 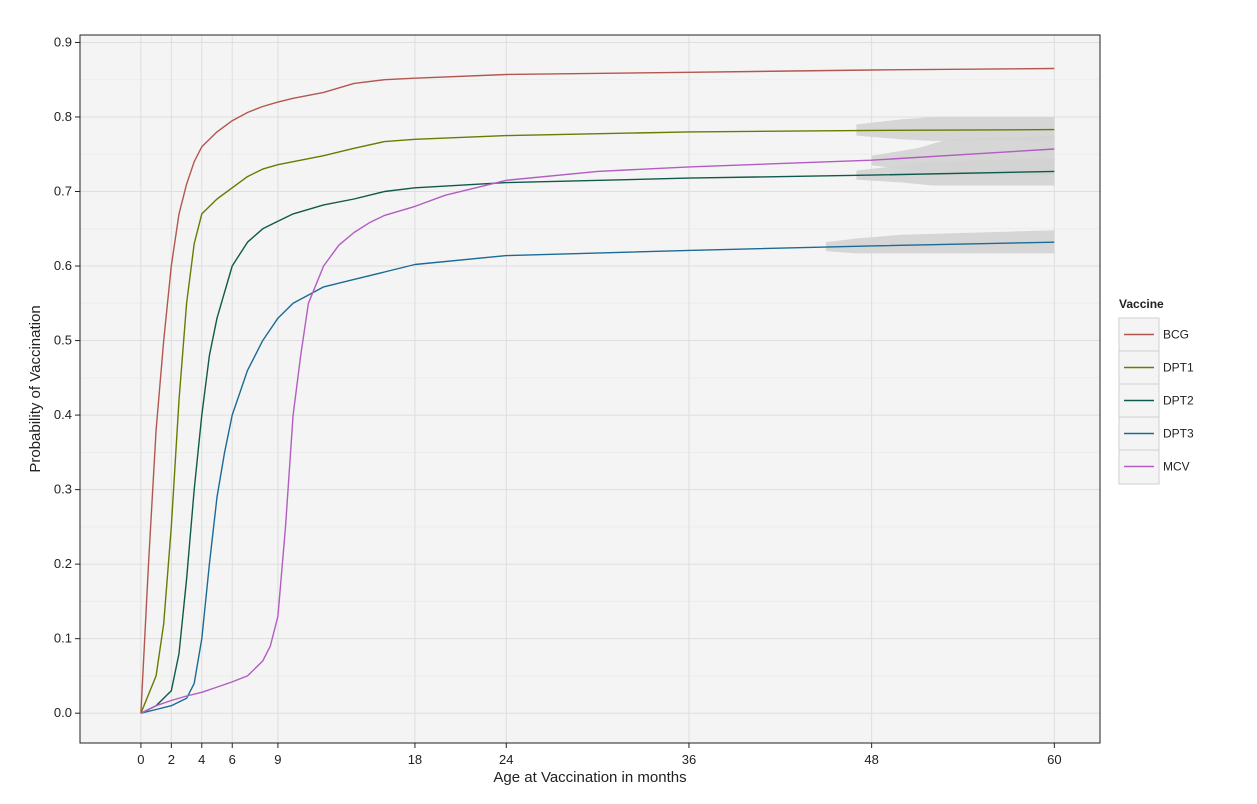 What do you see at coordinates (1176, 335) in the screenshot?
I see `legend-label-bcg: BCG` at bounding box center [1176, 335].